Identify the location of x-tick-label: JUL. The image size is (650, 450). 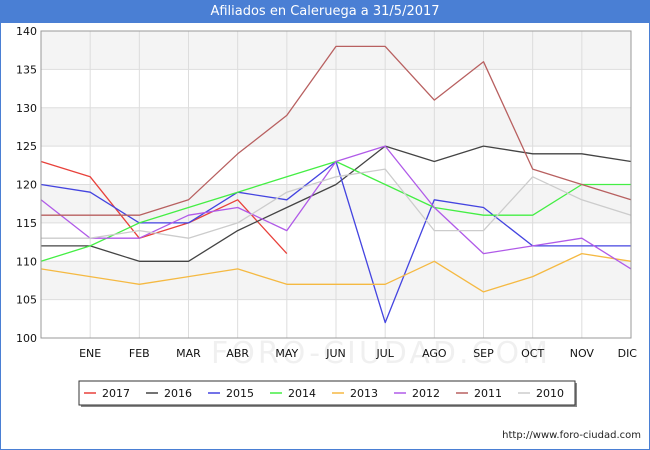
(384, 353).